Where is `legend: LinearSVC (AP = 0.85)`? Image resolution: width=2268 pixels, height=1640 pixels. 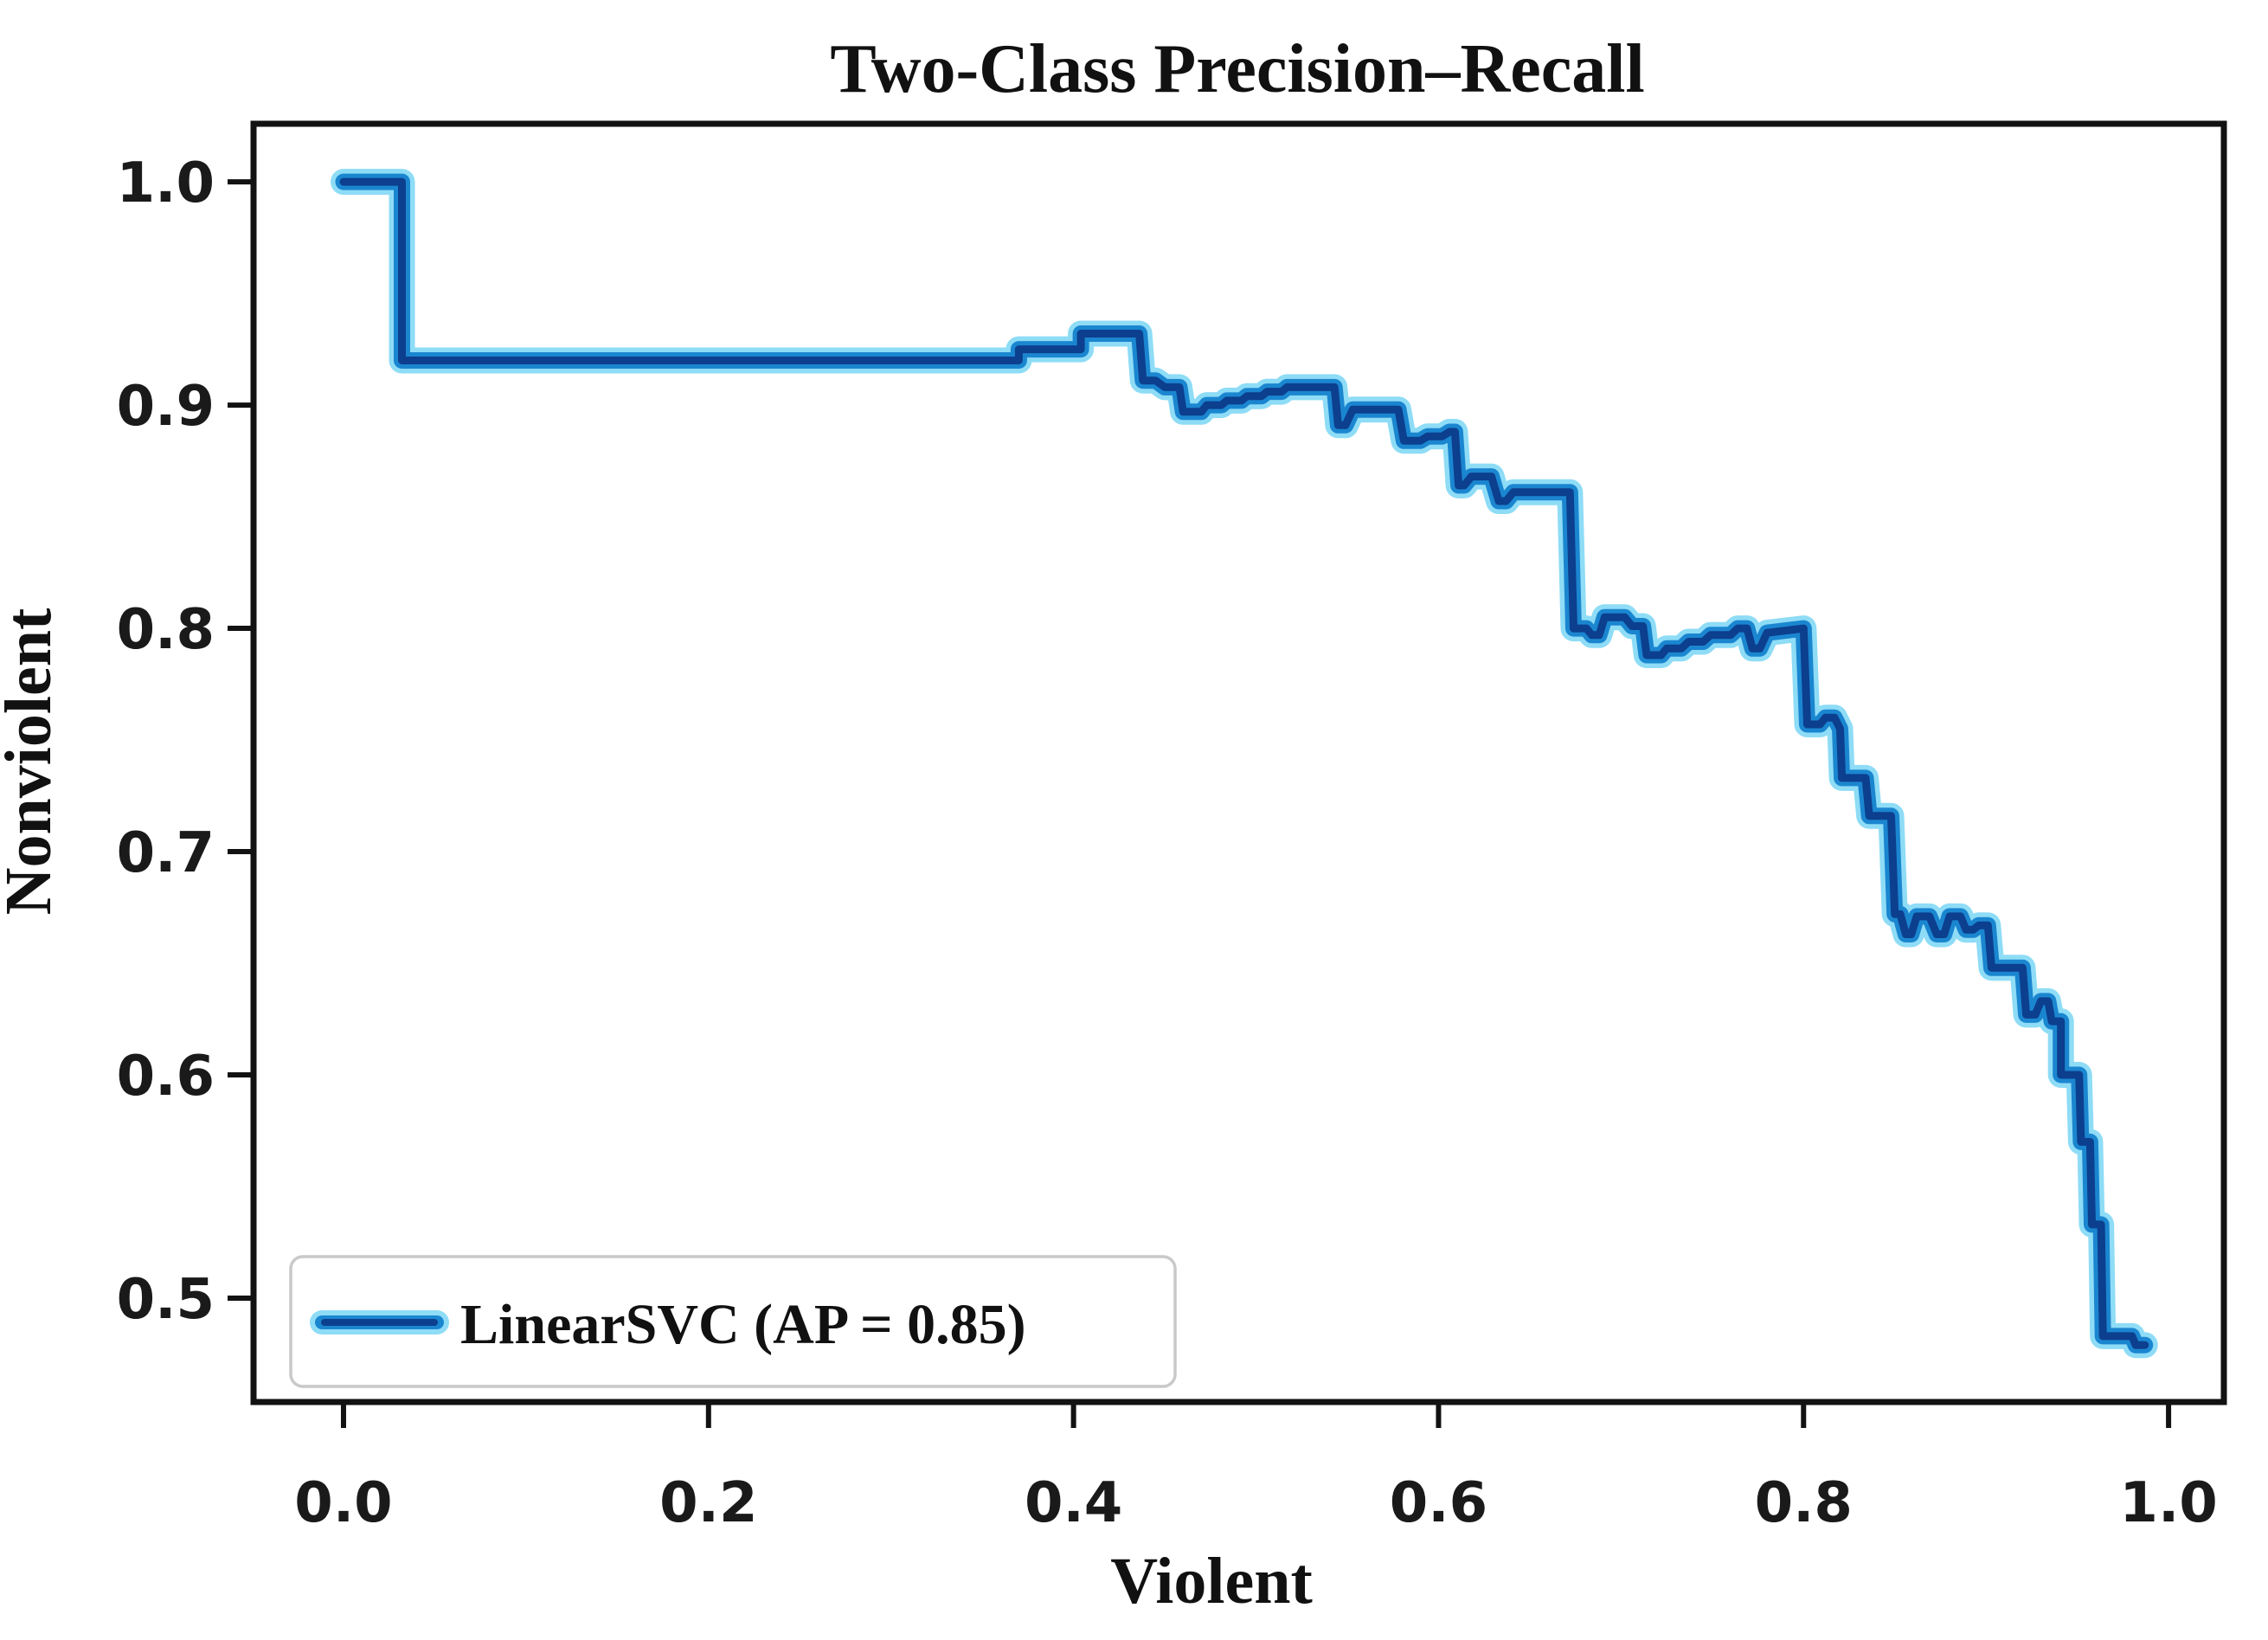 legend: LinearSVC (AP = 0.85) is located at coordinates (733, 1321).